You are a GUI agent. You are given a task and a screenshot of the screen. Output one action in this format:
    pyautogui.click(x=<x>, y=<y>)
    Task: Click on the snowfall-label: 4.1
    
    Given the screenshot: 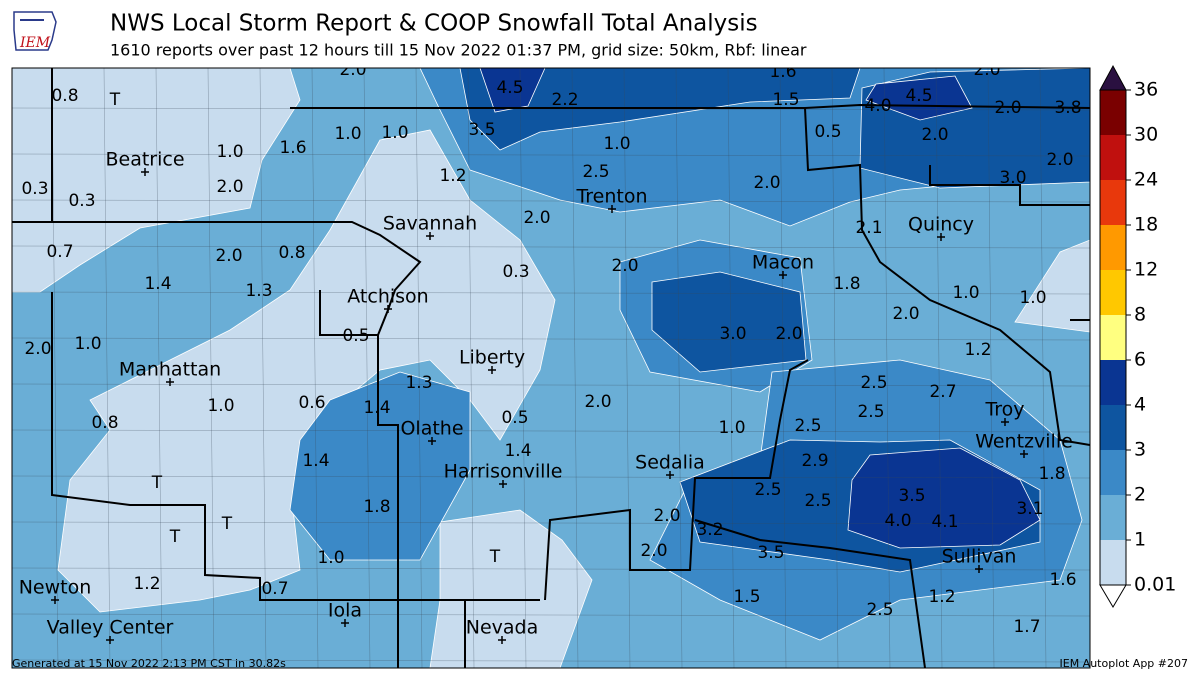 What is the action you would take?
    pyautogui.click(x=944, y=522)
    